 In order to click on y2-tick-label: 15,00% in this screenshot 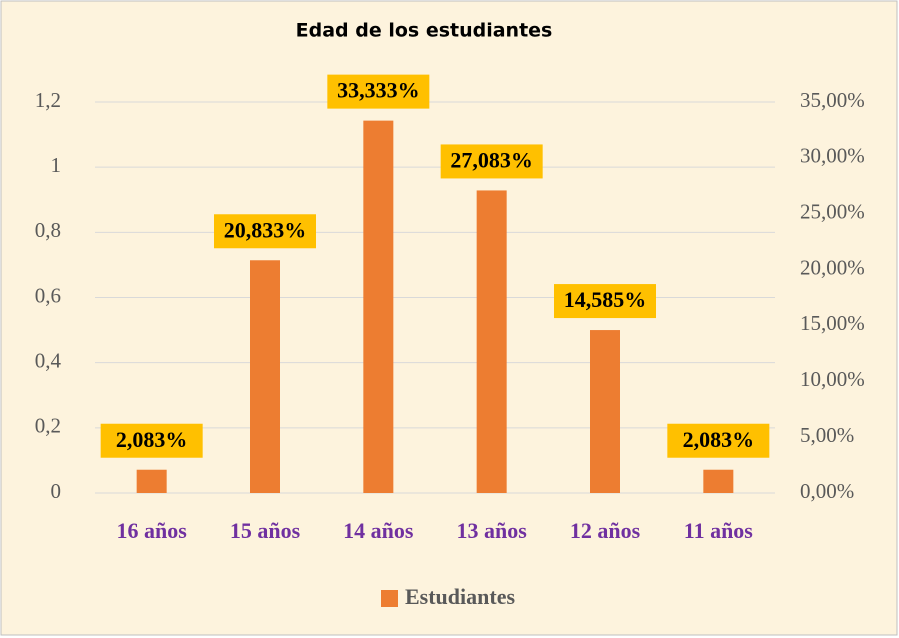, I will do `click(832, 323)`.